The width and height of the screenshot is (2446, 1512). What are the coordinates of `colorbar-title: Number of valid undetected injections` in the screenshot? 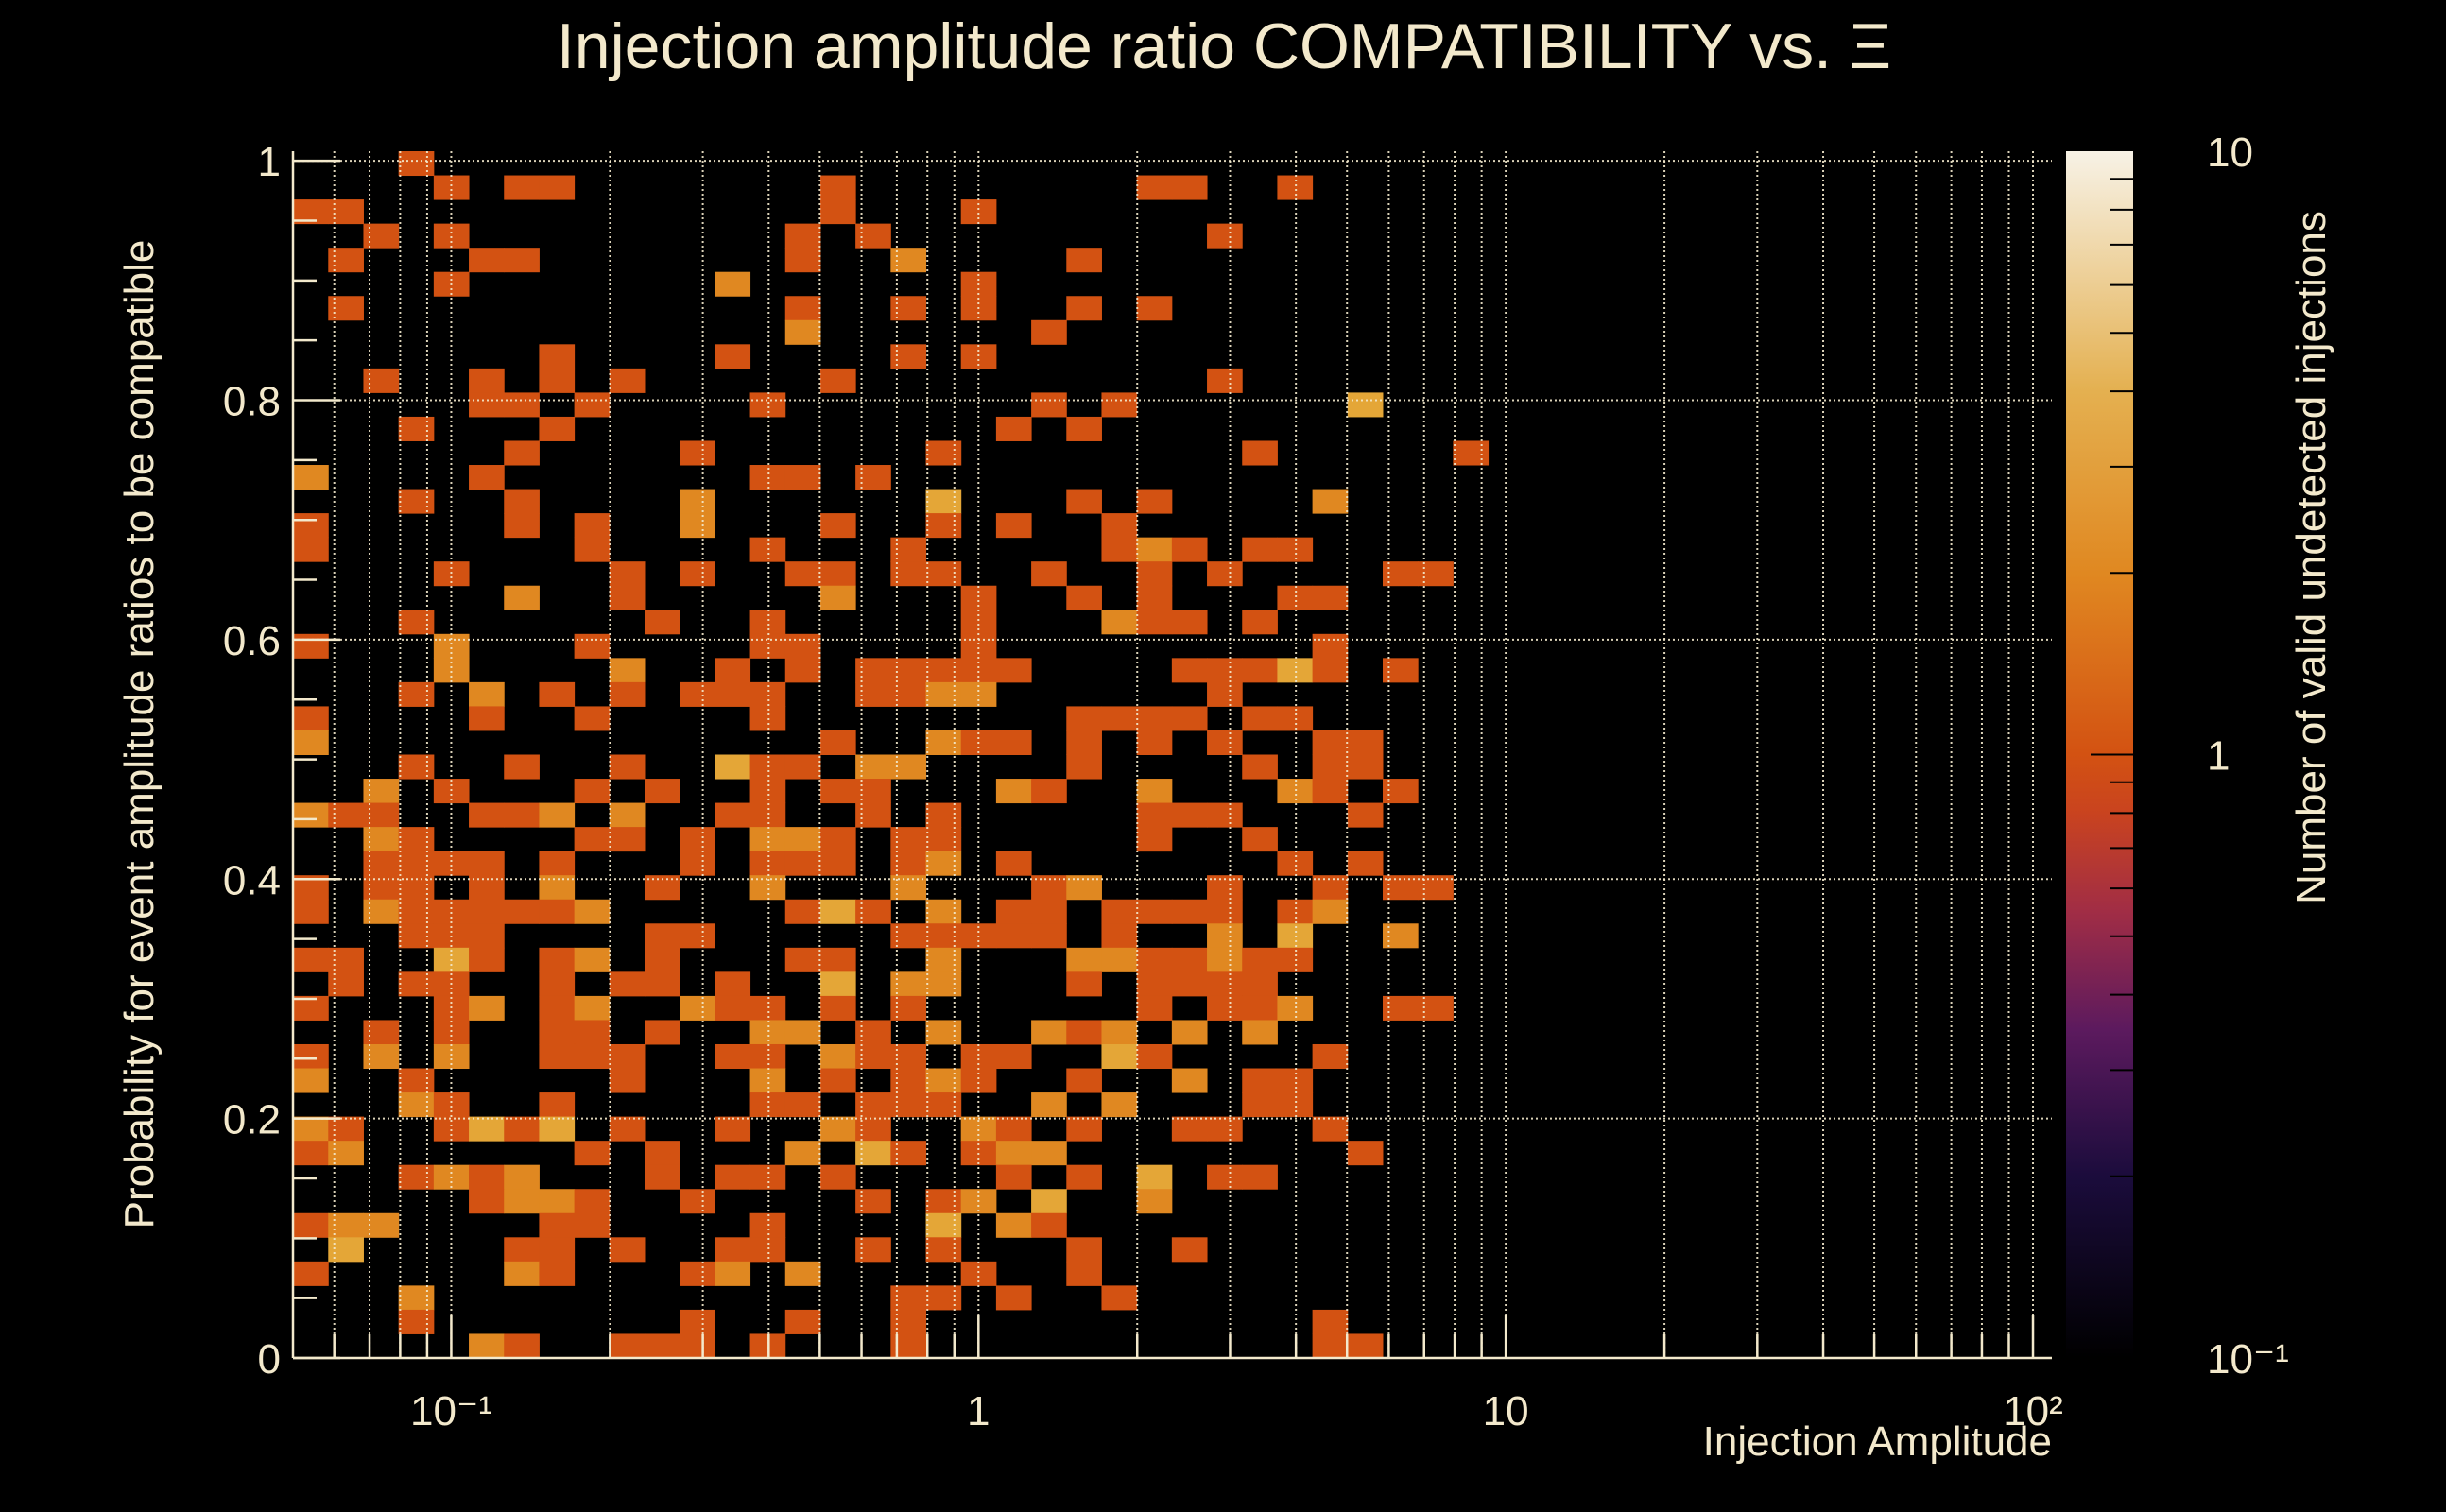 It's located at (2311, 557).